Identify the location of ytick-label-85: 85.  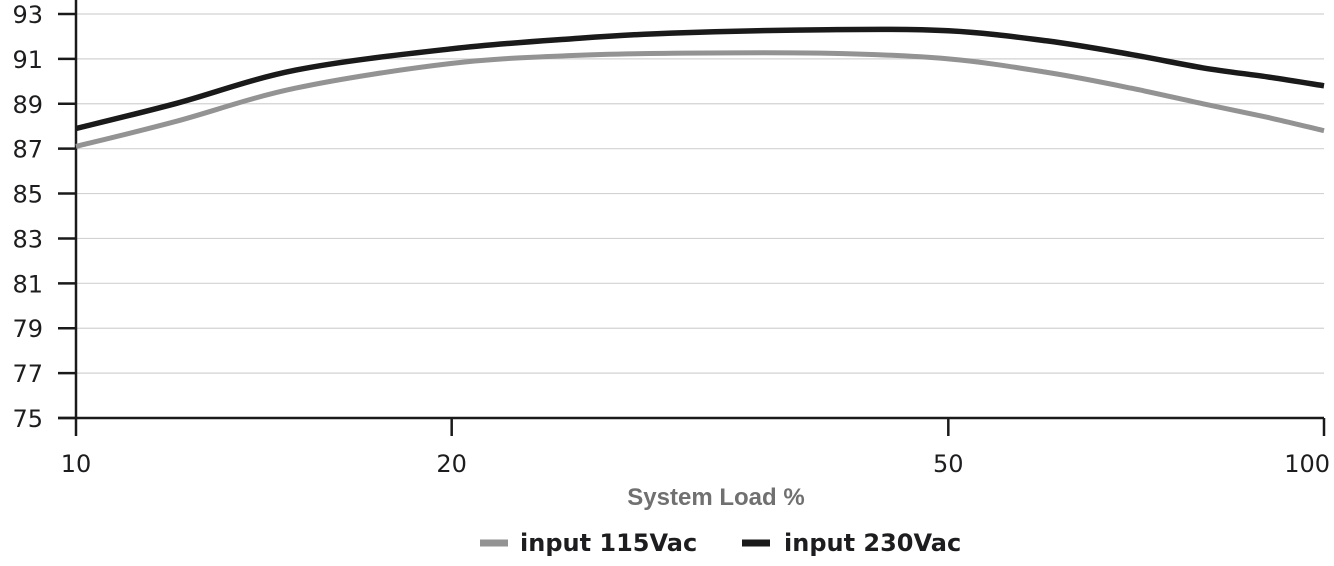
(27, 195).